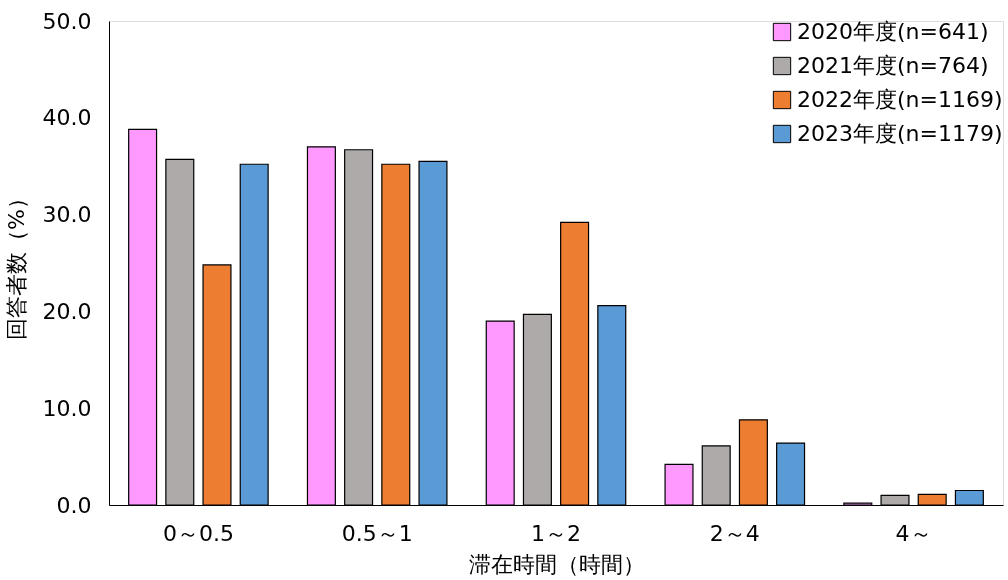  What do you see at coordinates (67, 215) in the screenshot?
I see `y-tick-label: 30.0` at bounding box center [67, 215].